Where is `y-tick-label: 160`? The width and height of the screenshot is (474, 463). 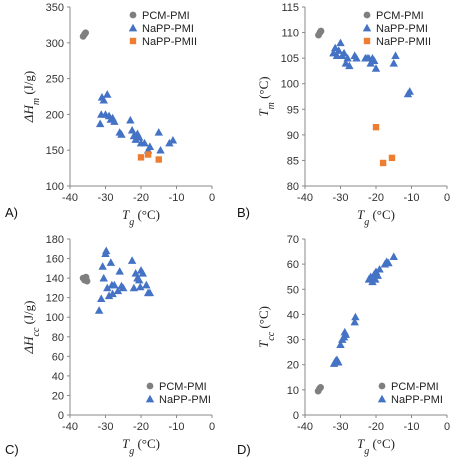
y-tick-label: 160 is located at coordinates (55, 260).